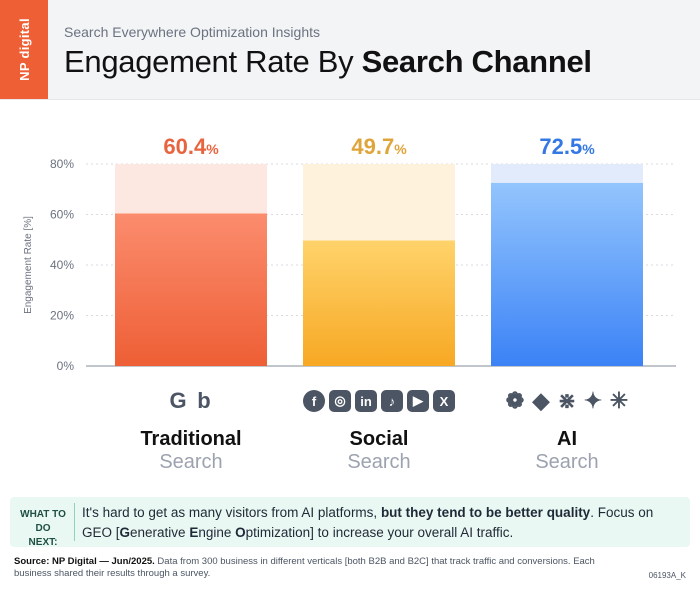 The image size is (700, 589). I want to click on data-label: 72.5%, so click(567, 146).